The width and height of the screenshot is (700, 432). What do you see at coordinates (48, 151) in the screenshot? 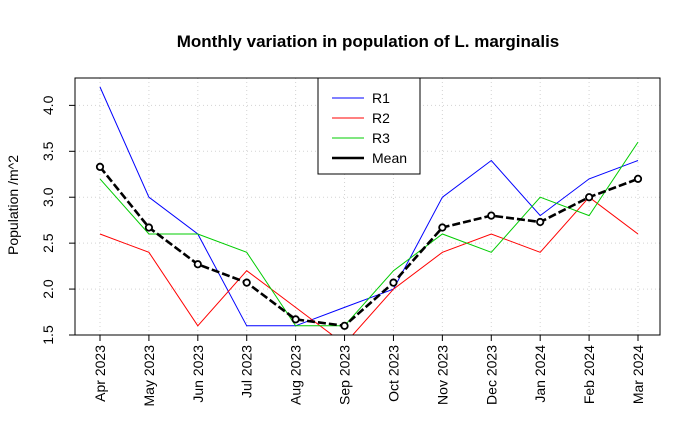
I see `y-tick-label: 3.5` at bounding box center [48, 151].